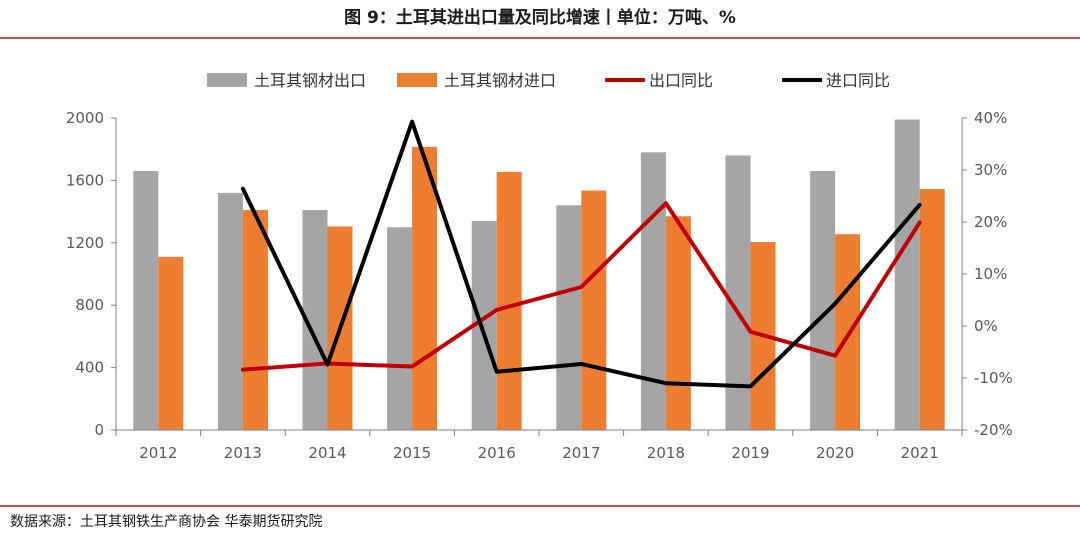 This screenshot has height=534, width=1080. What do you see at coordinates (171, 343) in the screenshot?
I see `import-bar-2012` at bounding box center [171, 343].